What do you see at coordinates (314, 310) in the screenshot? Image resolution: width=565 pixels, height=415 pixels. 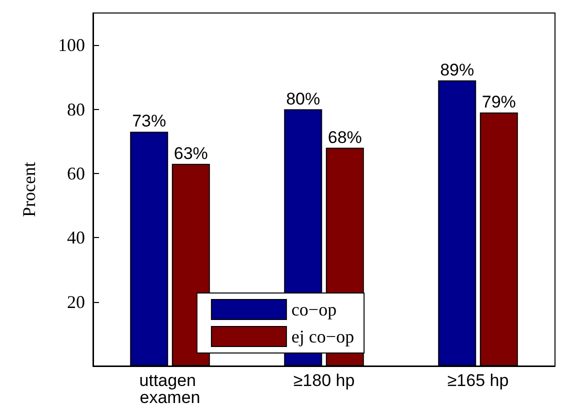 I see `legend-label: co−op` at bounding box center [314, 310].